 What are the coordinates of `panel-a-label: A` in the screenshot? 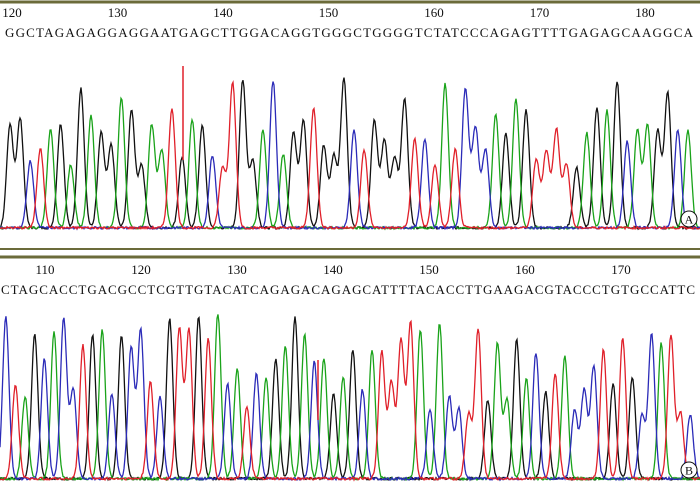 It's located at (689, 220).